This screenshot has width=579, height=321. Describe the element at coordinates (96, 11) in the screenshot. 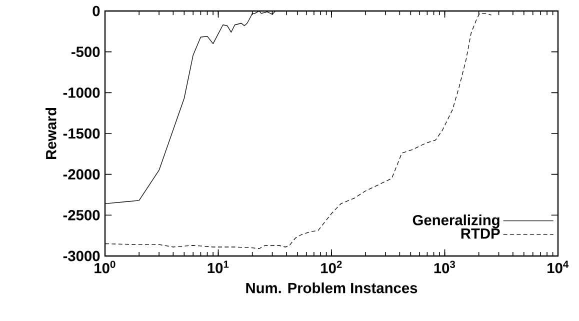

I see `y-tick-label: 0` at that location.